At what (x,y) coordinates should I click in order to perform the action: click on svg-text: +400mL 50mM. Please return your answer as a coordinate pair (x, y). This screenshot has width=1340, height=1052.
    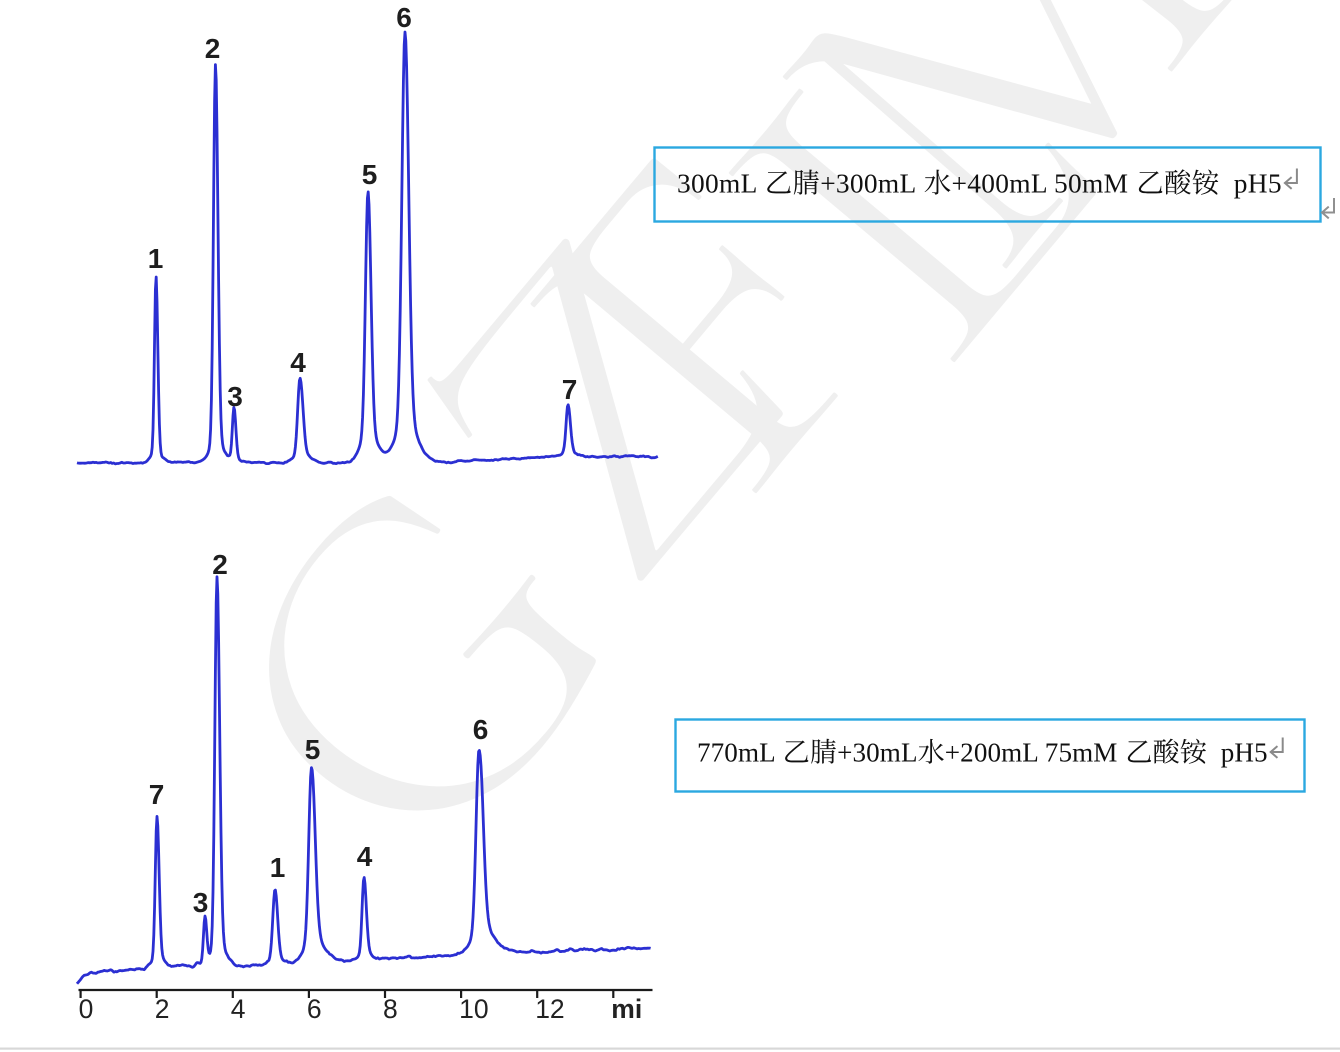
    Looking at the image, I should click on (1044, 184).